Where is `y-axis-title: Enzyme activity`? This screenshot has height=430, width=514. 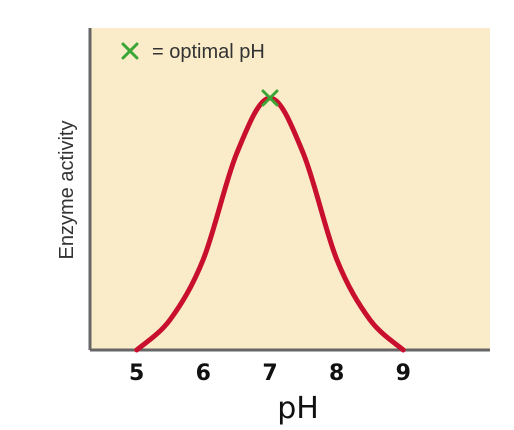
y-axis-title: Enzyme activity is located at coordinates (67, 190).